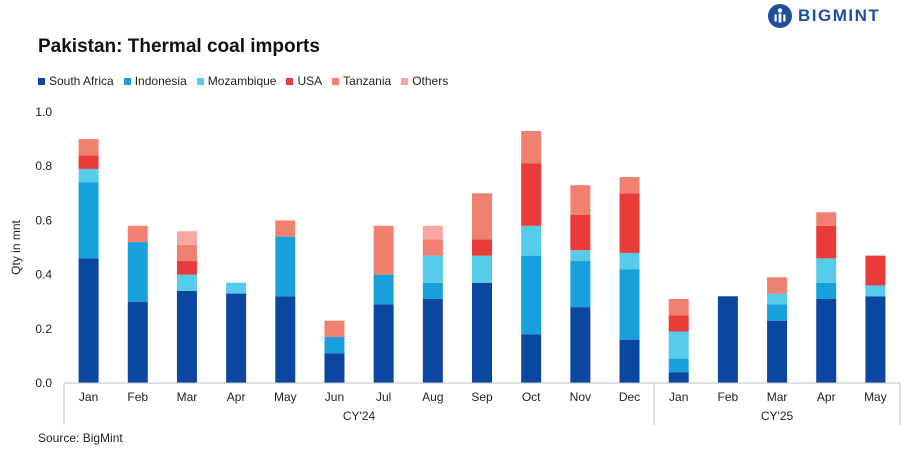 The image size is (913, 455). I want to click on y-tick-label: 0.6, so click(43, 220).